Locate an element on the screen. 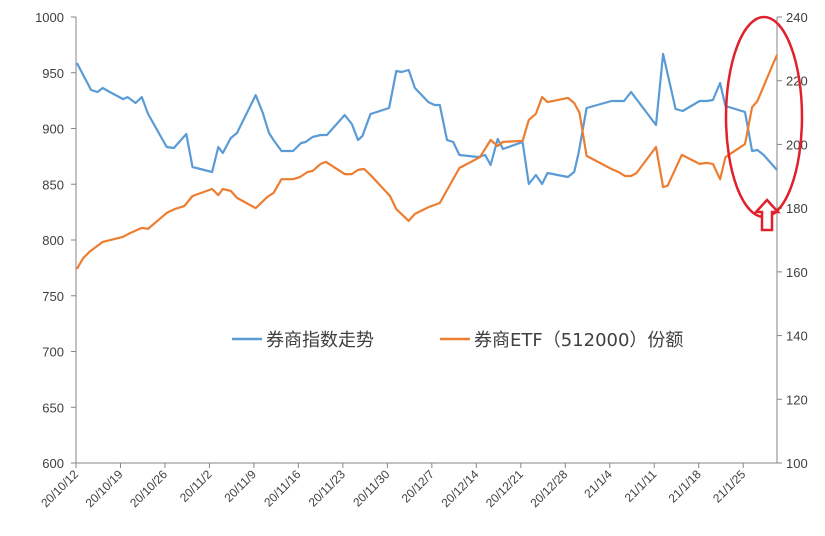 This screenshot has width=825, height=536. left-axis-tick-label: 900 is located at coordinates (53, 129).